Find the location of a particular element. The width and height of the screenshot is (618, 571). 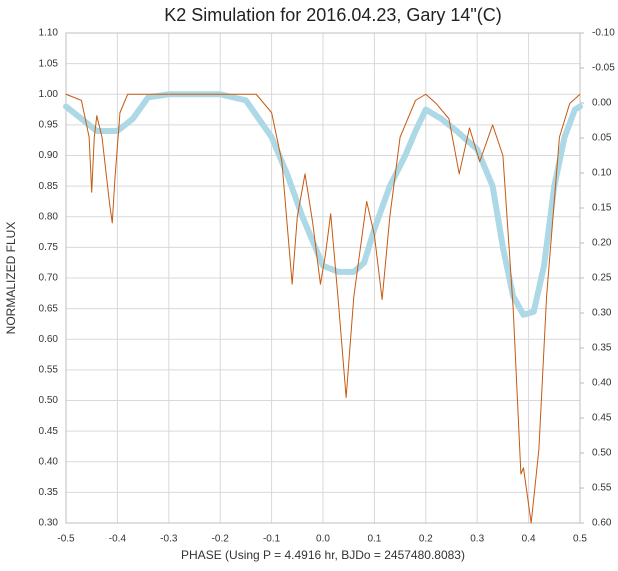

x-tick-label: 0.3 is located at coordinates (477, 539).